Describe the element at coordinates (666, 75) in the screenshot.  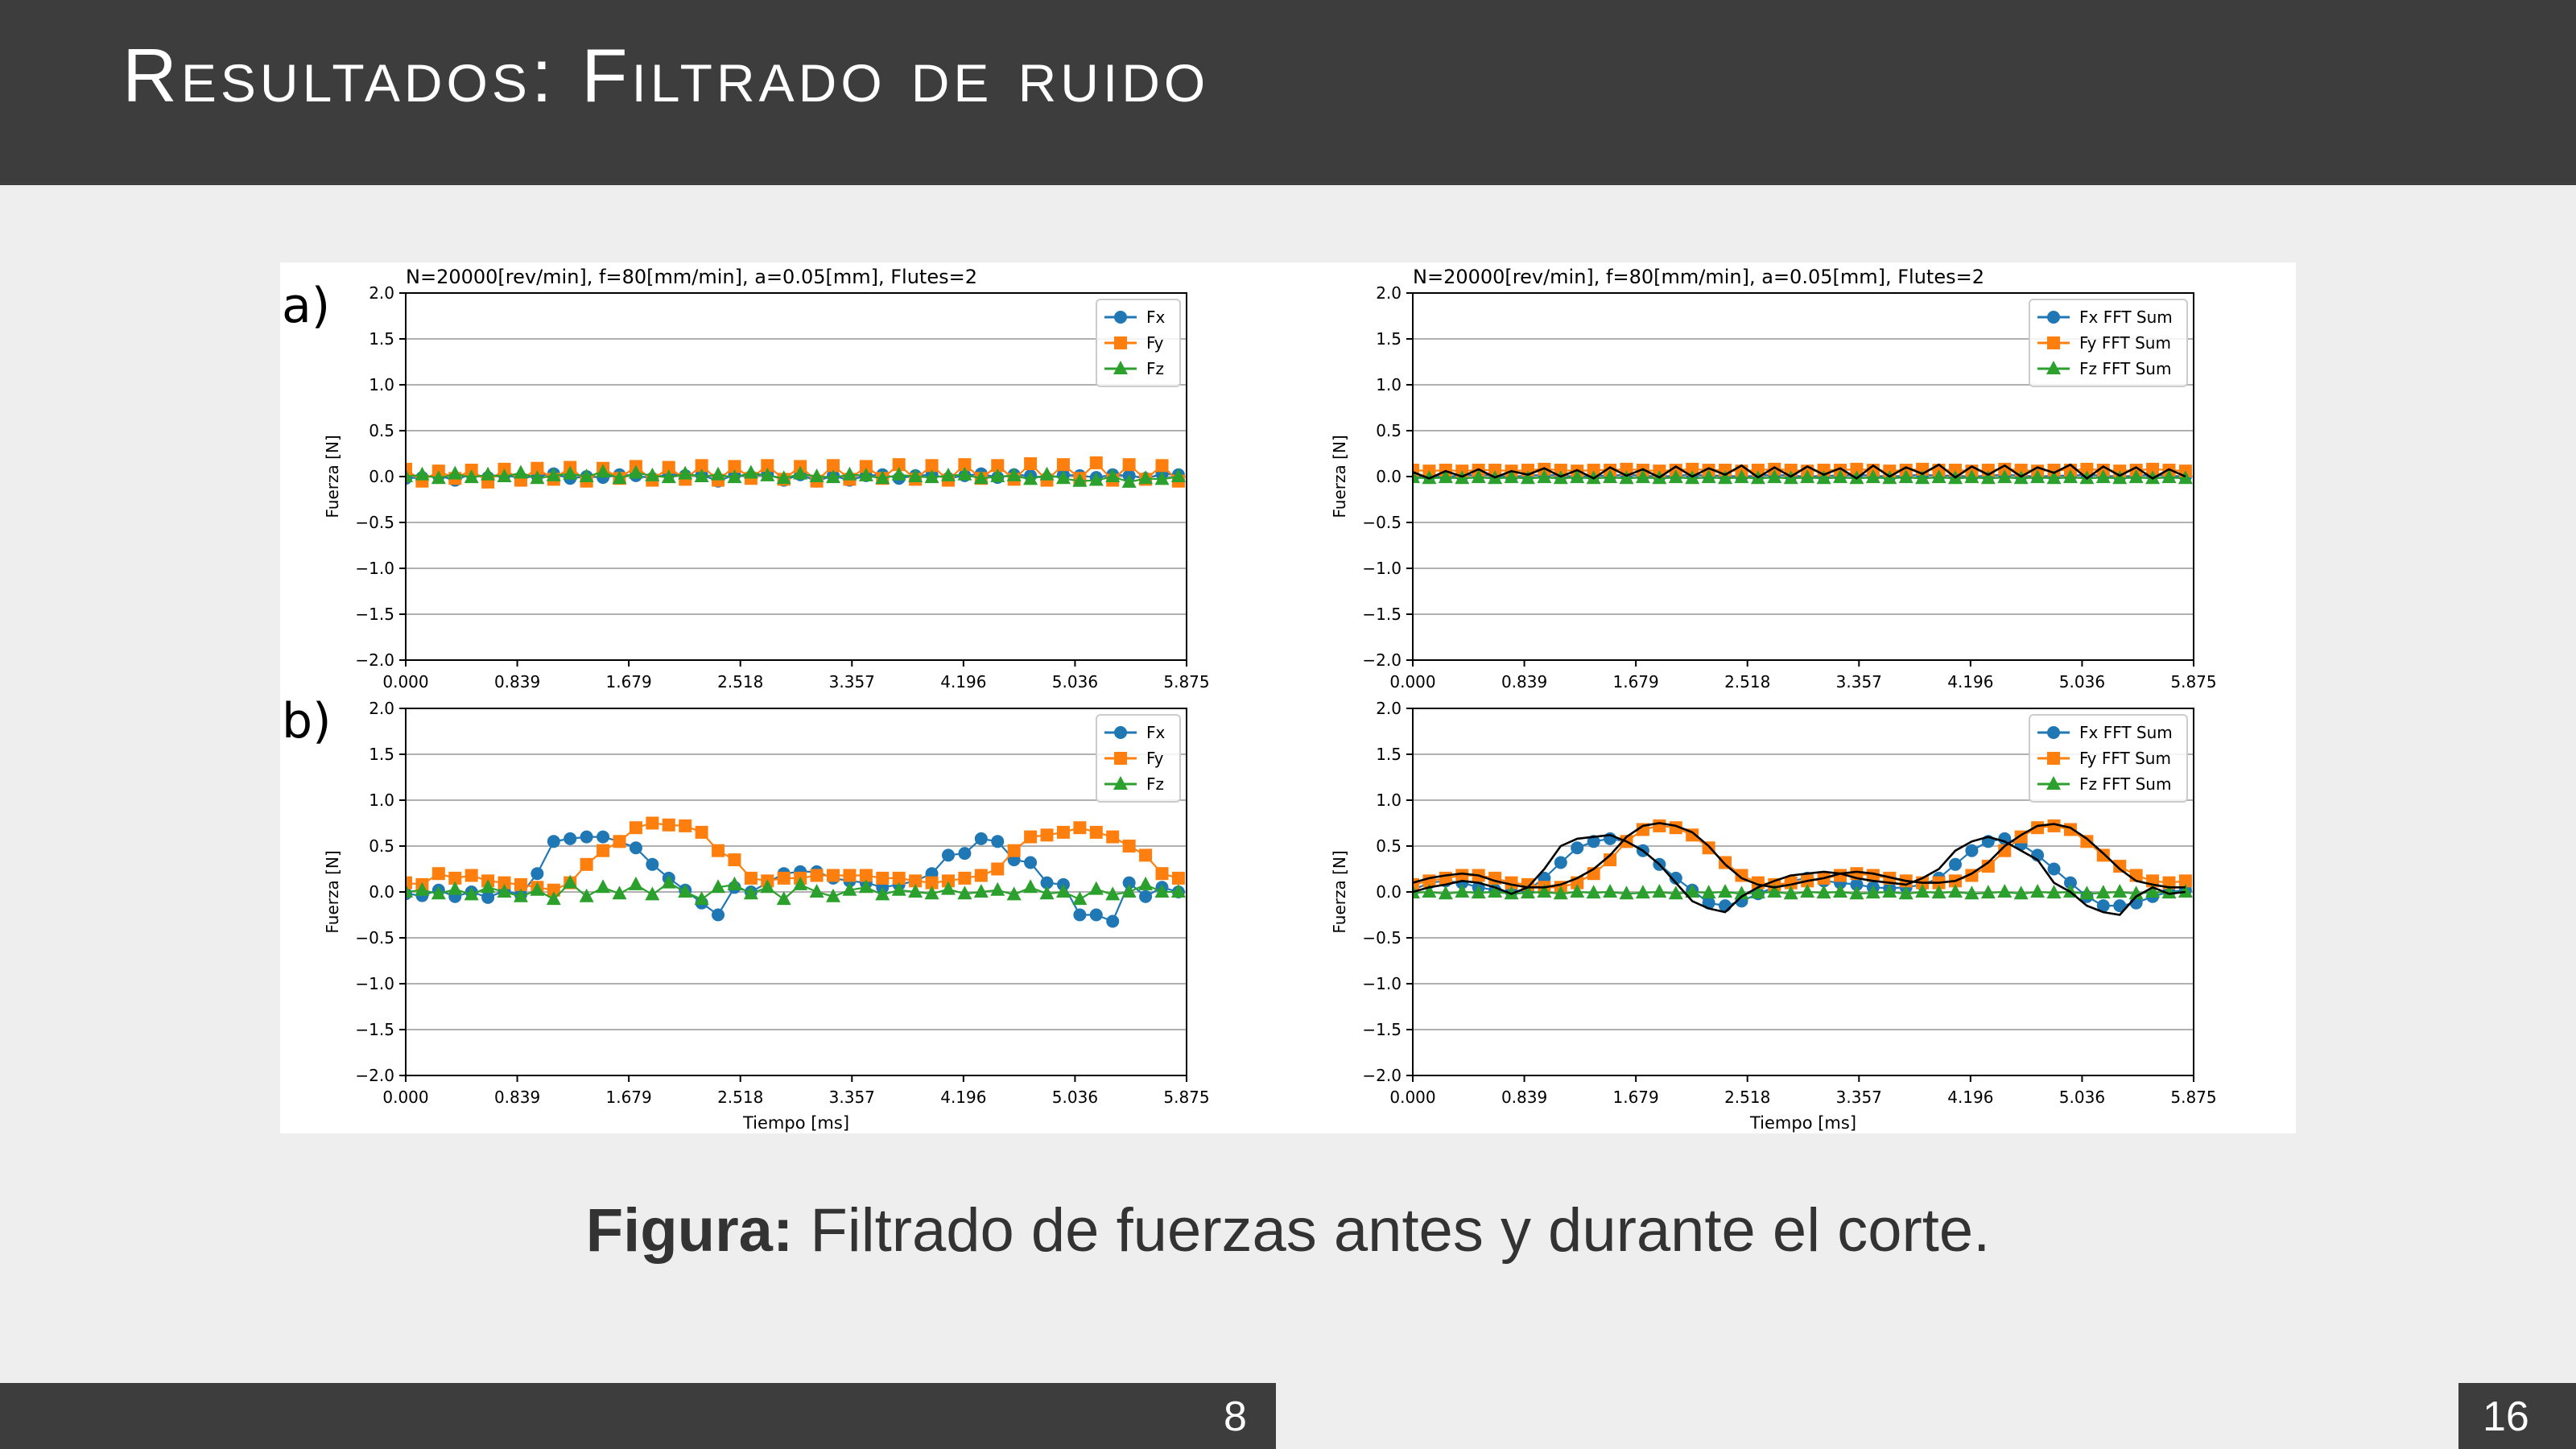
I see `slide-title: Resultados: Filtrado de ruido` at that location.